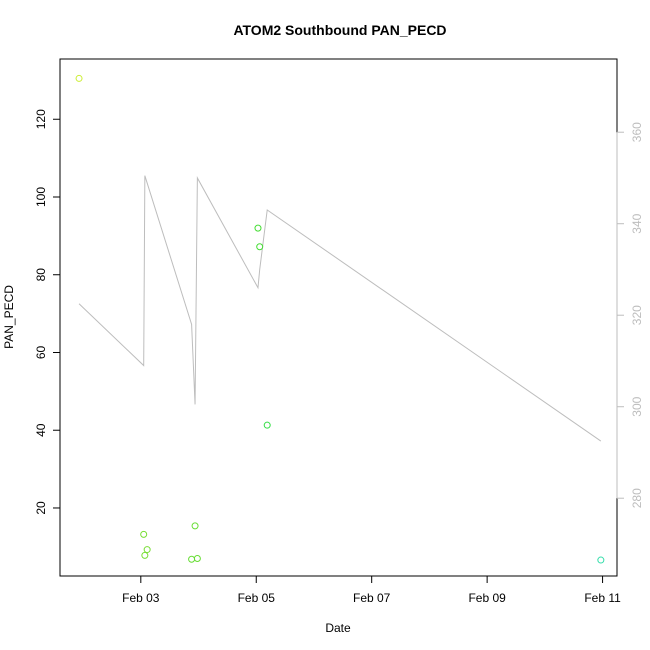 The image size is (650, 650). What do you see at coordinates (141, 598) in the screenshot?
I see `x-tick-label: Feb 03` at bounding box center [141, 598].